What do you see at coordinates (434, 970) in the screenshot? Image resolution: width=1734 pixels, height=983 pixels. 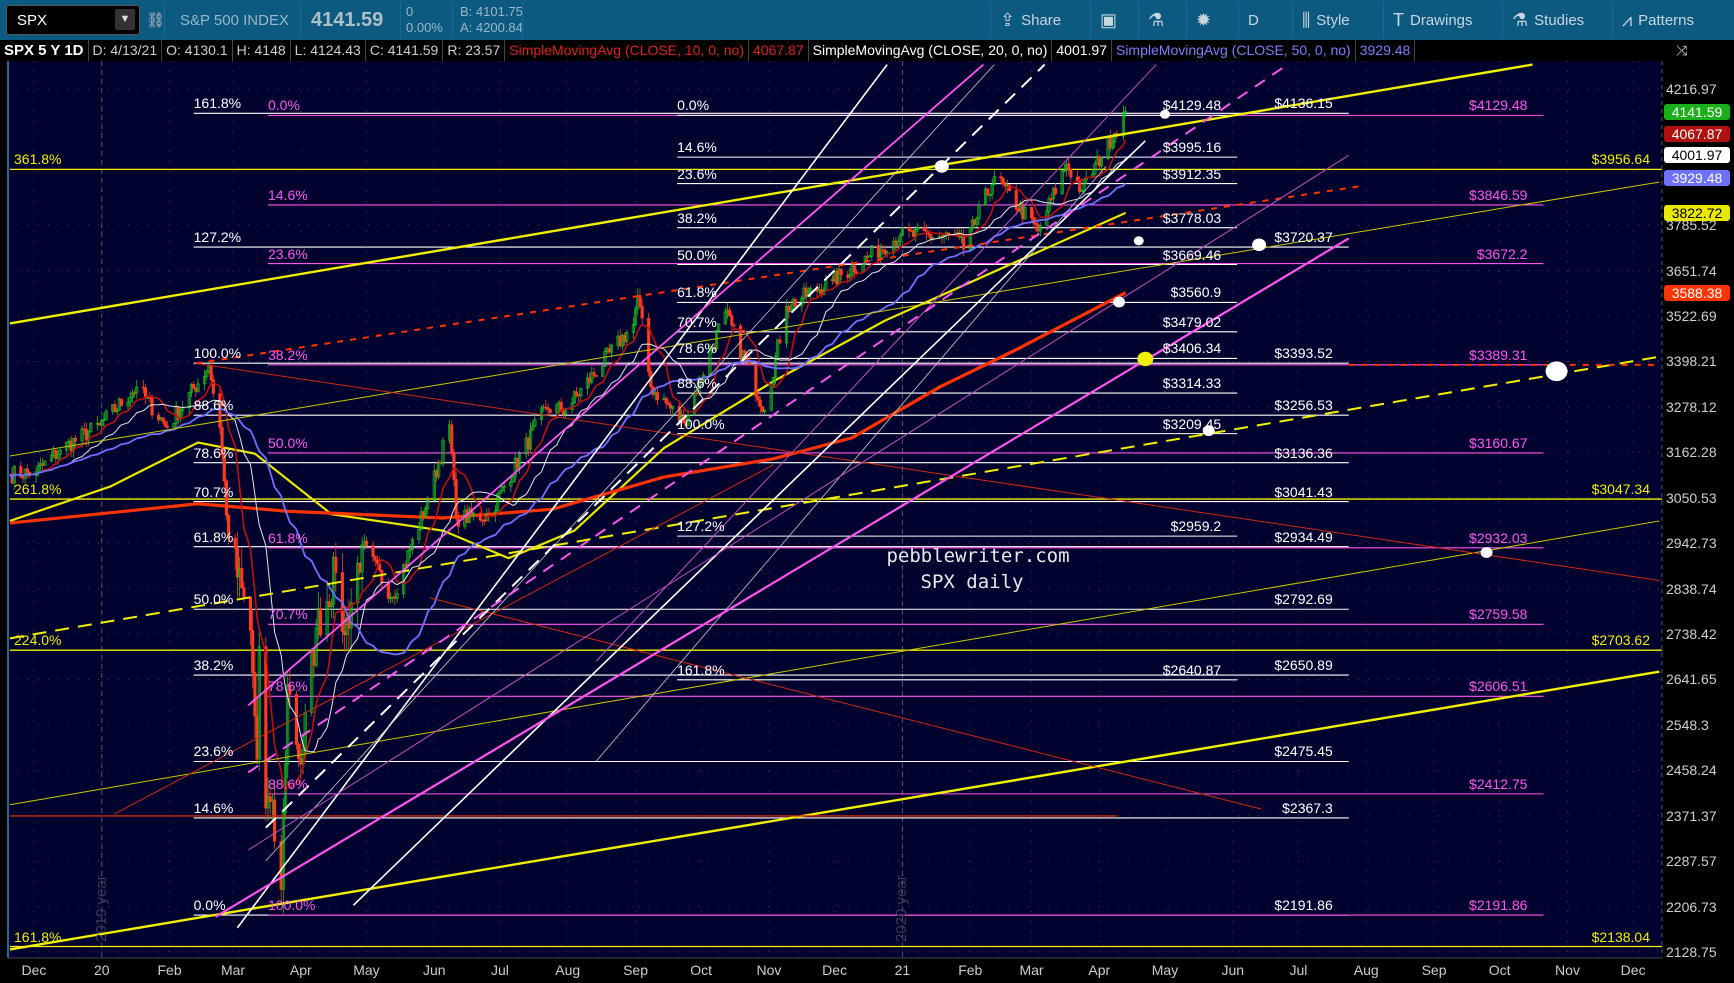 I see `x-tick-label: Jun` at bounding box center [434, 970].